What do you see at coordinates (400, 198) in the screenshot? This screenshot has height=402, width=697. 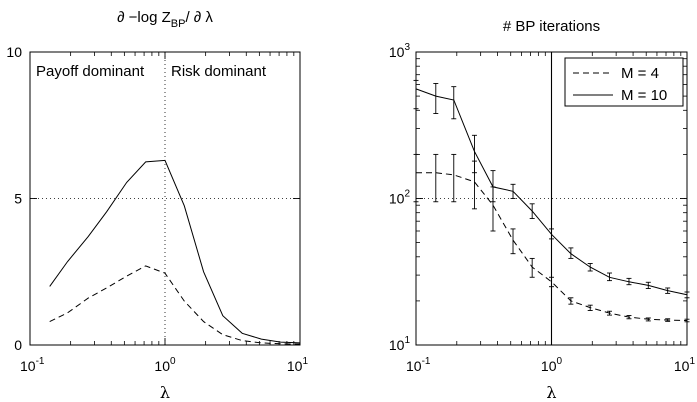 I see `y-tick-label: 10²` at bounding box center [400, 198].